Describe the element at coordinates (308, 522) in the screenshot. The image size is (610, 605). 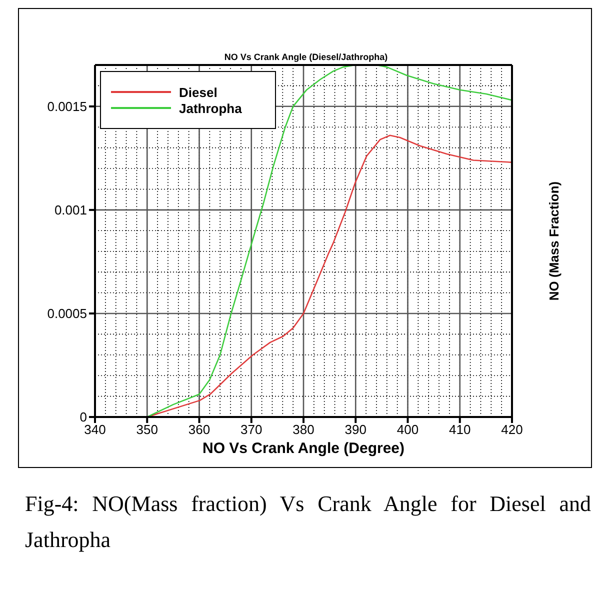
I see `text: Fig-4: NO(Mass fraction) Vs Crank Angle for Diesel and Jathropha` at that location.